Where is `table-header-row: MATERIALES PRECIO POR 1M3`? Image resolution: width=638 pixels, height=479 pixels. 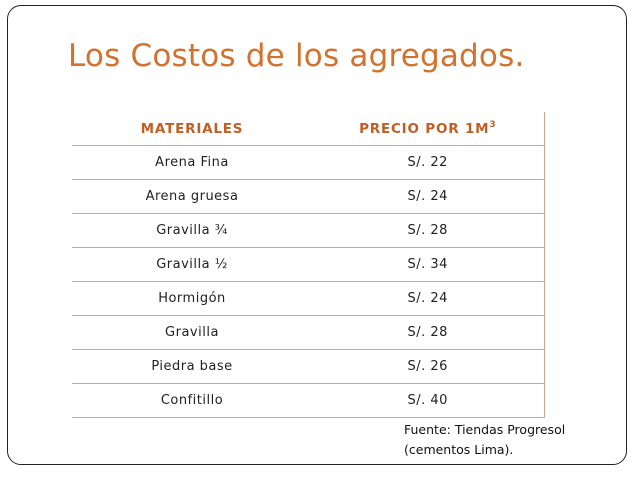 table-header-row: MATERIALES PRECIO POR 1M3 is located at coordinates (308, 129).